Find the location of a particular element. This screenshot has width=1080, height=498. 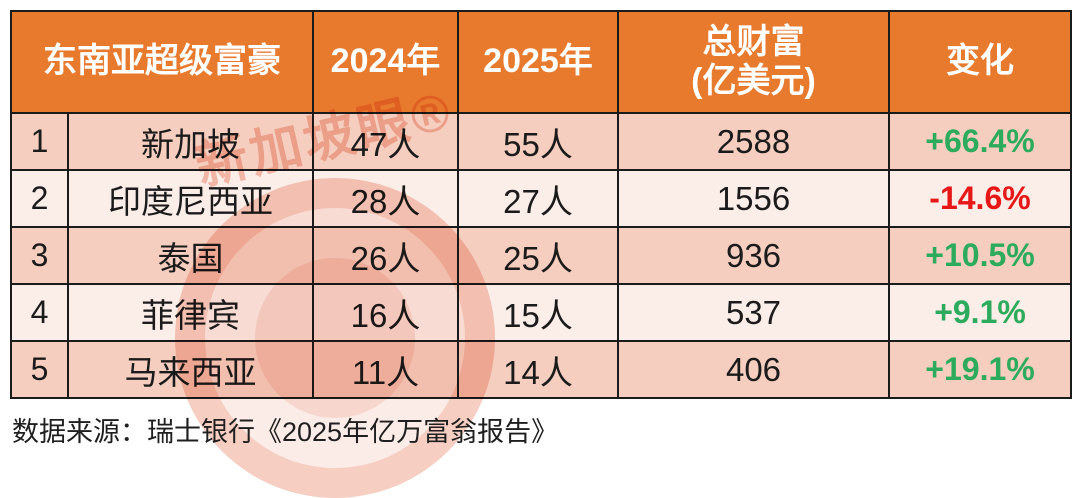

rank-cell: 5 is located at coordinates (39, 369).